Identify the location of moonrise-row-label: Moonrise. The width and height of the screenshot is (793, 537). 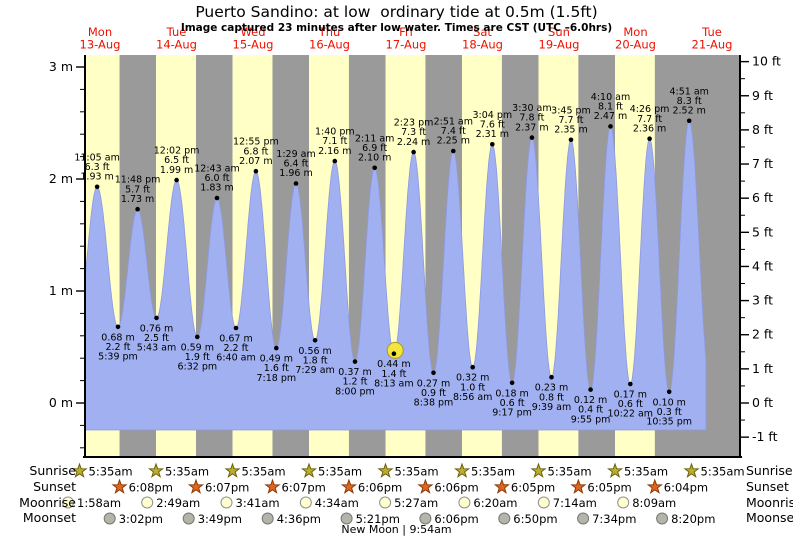
(47, 502).